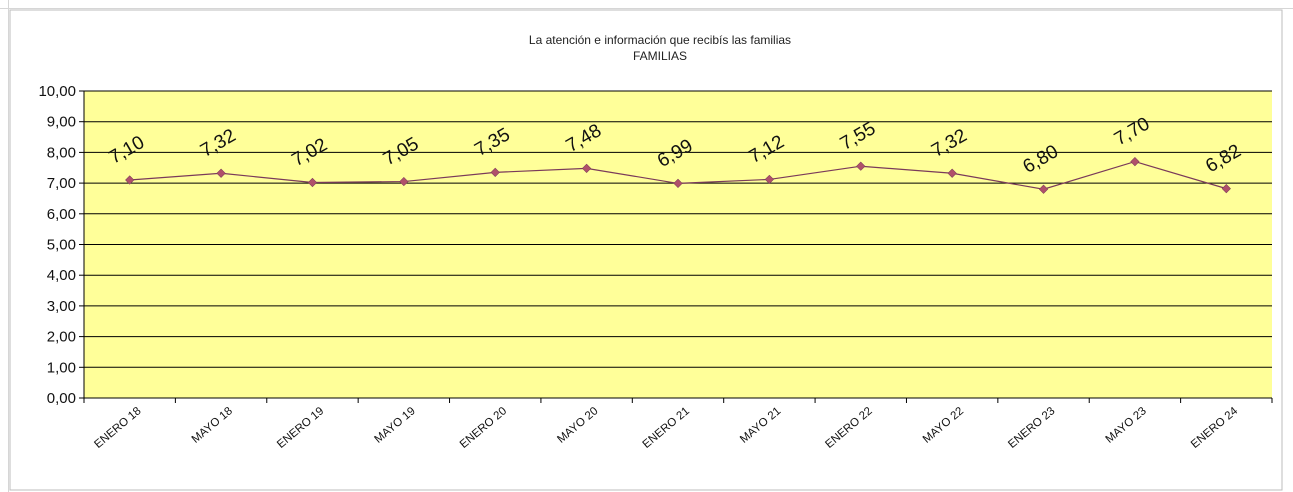 Image resolution: width=1293 pixels, height=492 pixels. Describe the element at coordinates (61, 214) in the screenshot. I see `y-tick-label: 6,00` at that location.